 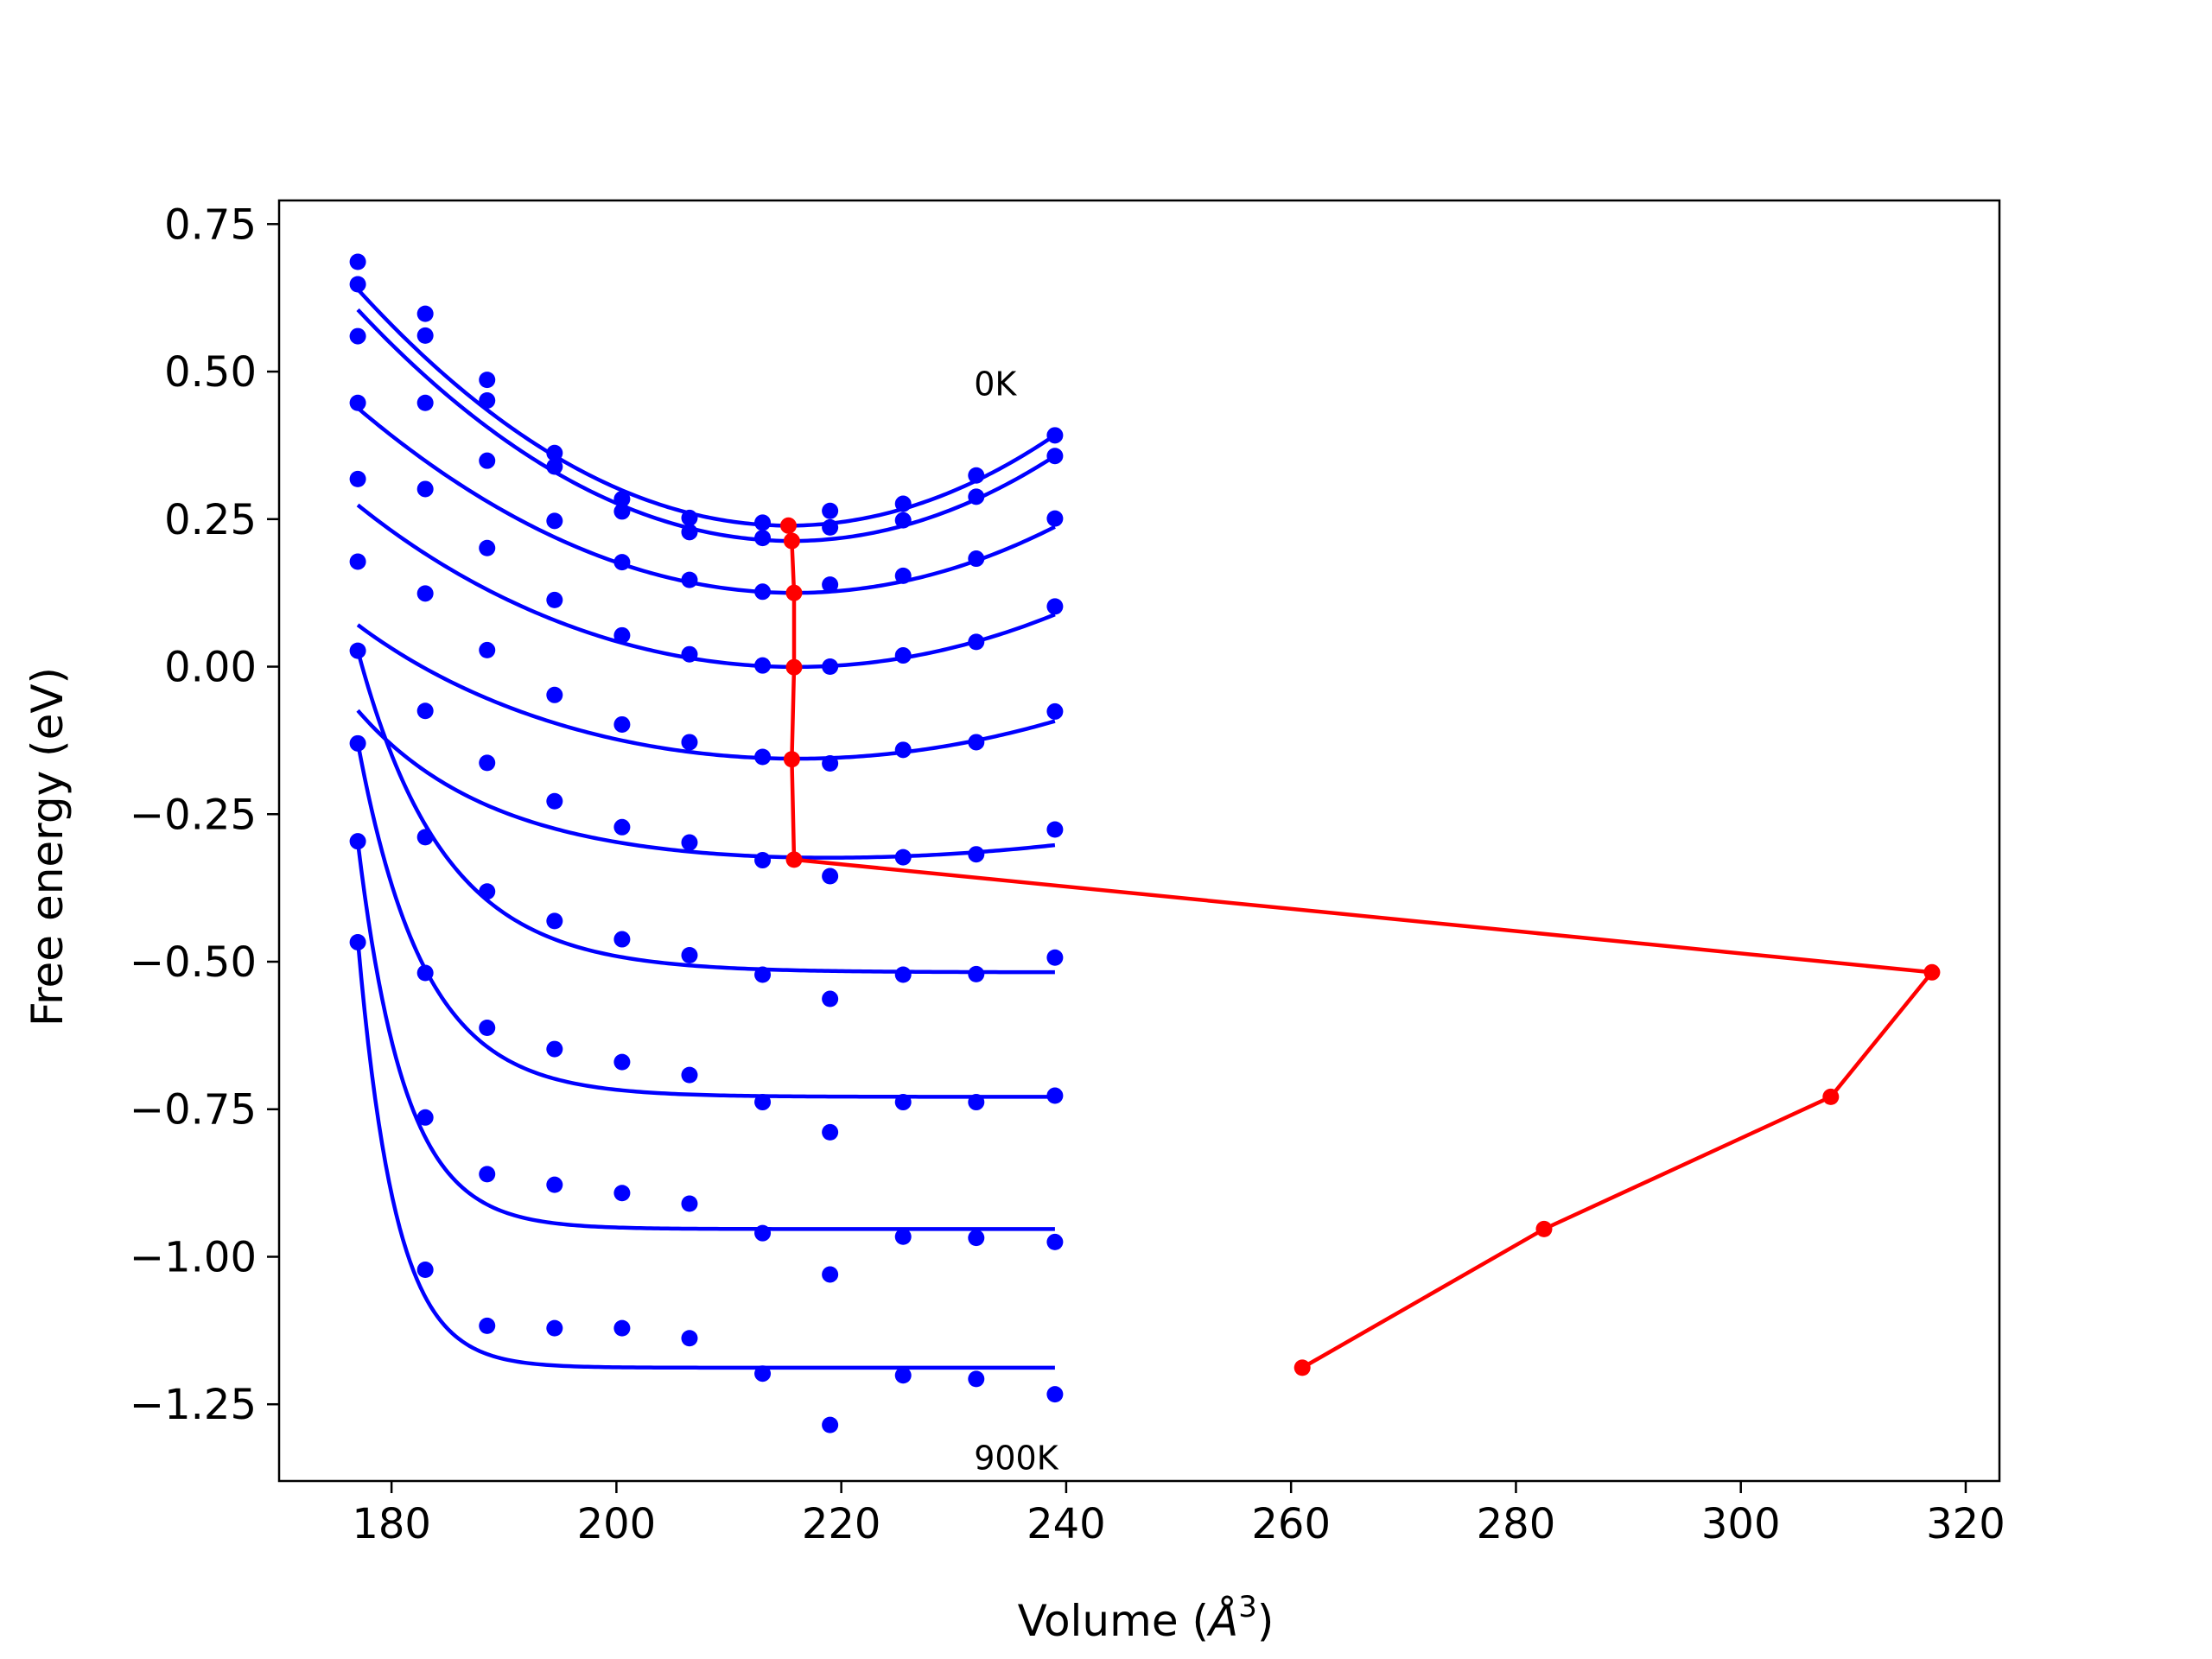 I want to click on x-tick-label: 260, so click(x=1291, y=1524).